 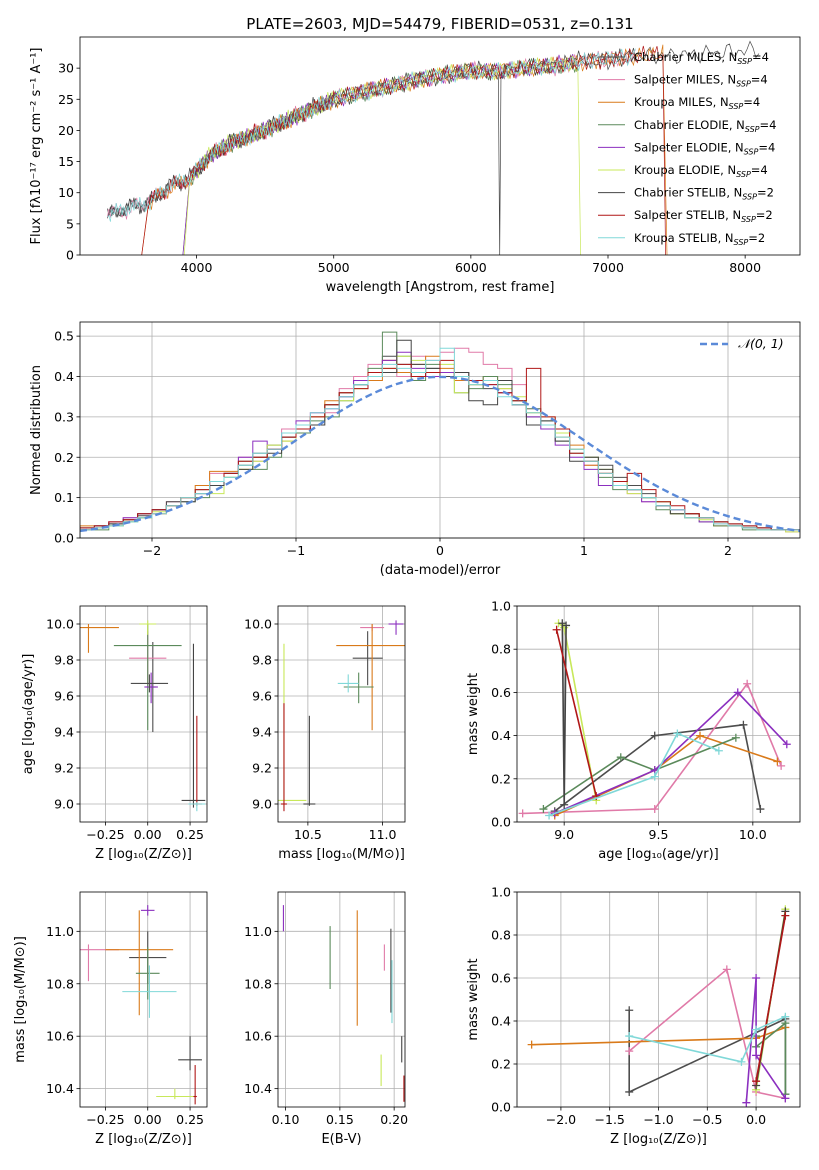 I want to click on x-axis-label: (data-model)/error, so click(x=440, y=570).